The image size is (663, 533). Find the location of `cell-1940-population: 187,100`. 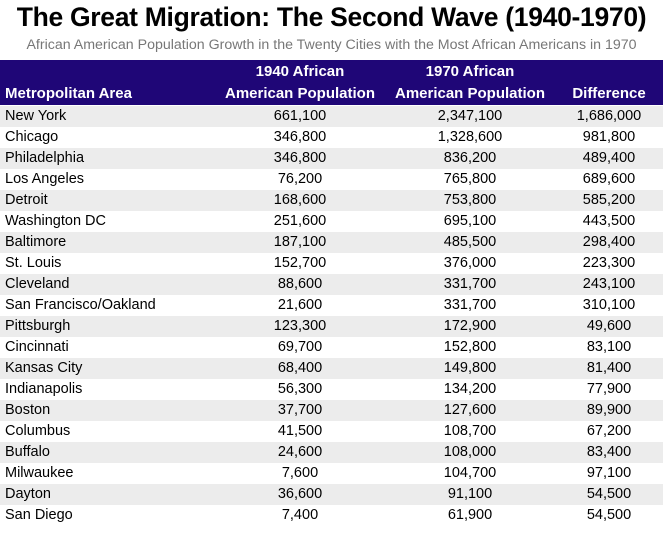

cell-1940-population: 187,100 is located at coordinates (300, 242).